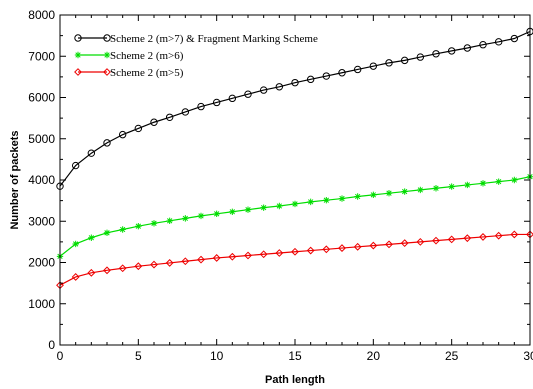 The width and height of the screenshot is (533, 389). What do you see at coordinates (41, 180) in the screenshot?
I see `y-tick-label: 4000` at bounding box center [41, 180].